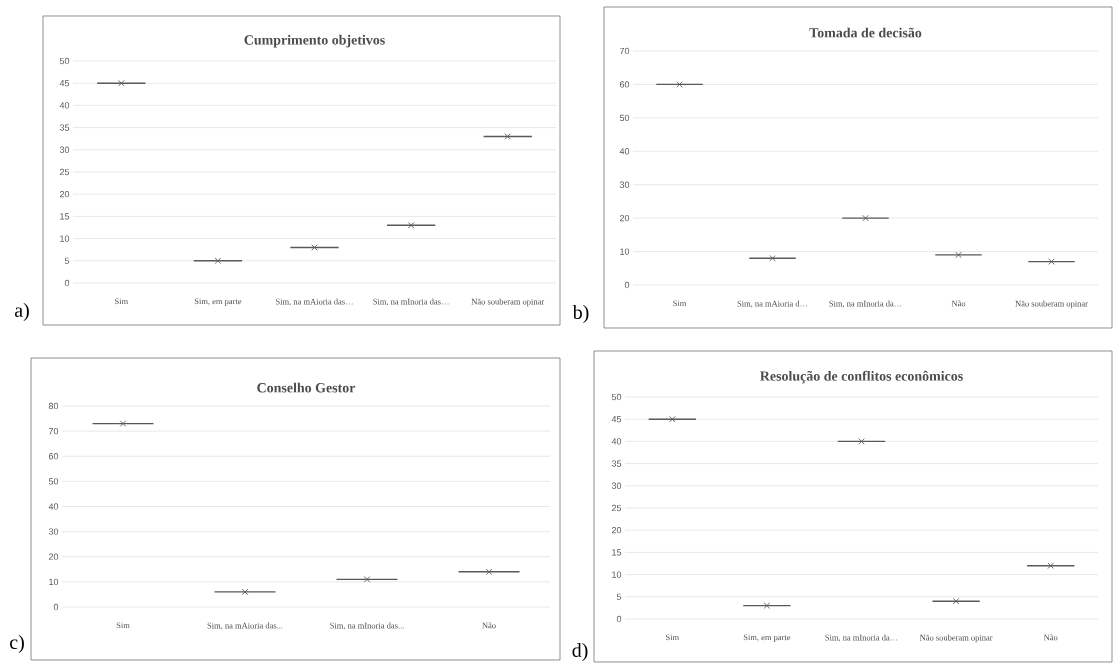  Describe the element at coordinates (861, 377) in the screenshot. I see `chart-title: Resolução de conflitos econômicos` at that location.